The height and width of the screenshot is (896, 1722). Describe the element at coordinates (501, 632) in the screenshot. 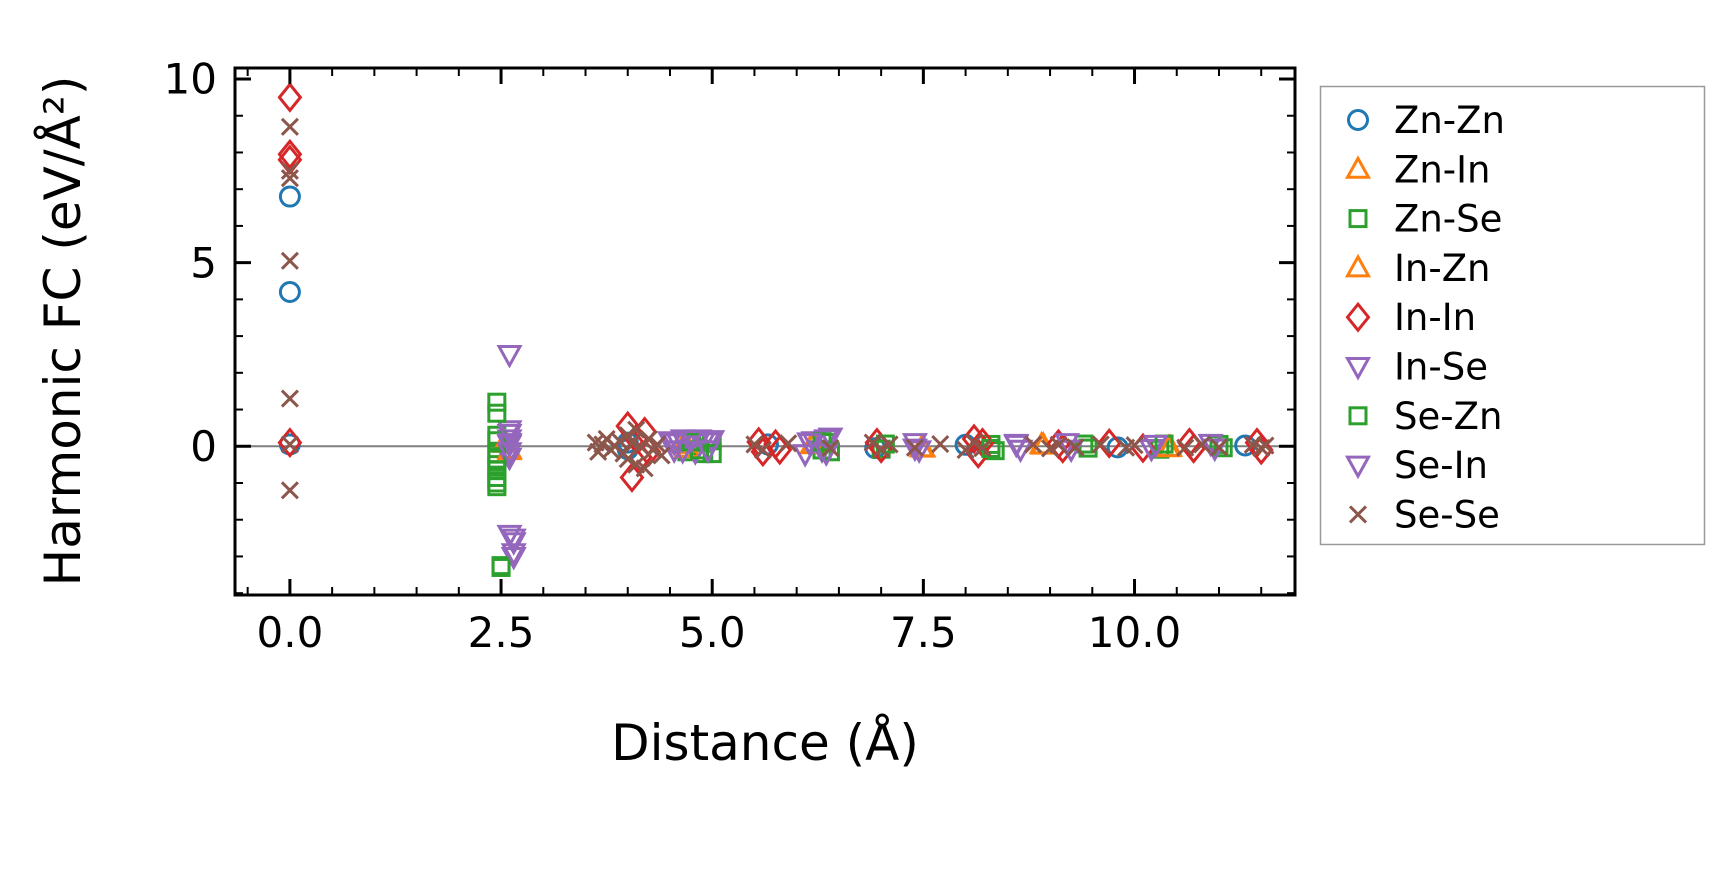

I see `x-tick-label: 2.5` at that location.